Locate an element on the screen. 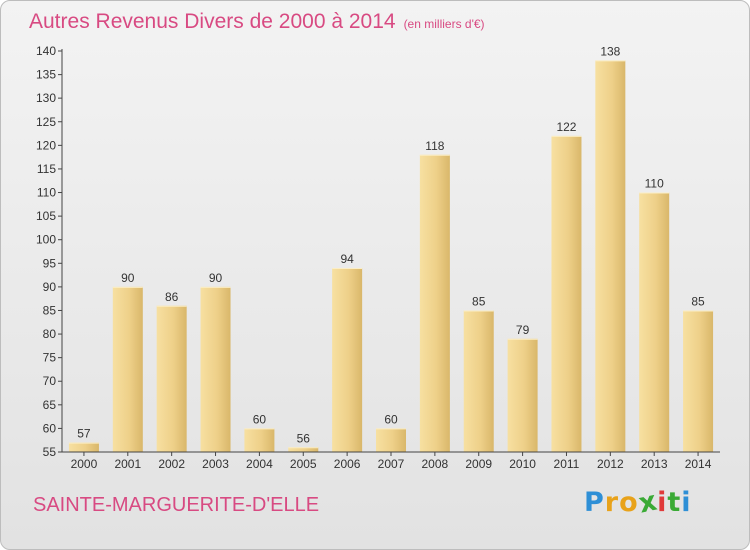  y-tick-label: 125 is located at coordinates (46, 122).